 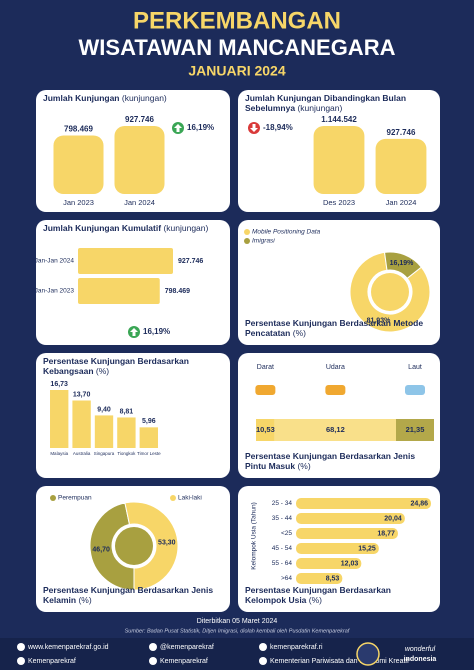 What do you see at coordinates (59, 453) in the screenshot?
I see `category-label: Malaysia` at bounding box center [59, 453].